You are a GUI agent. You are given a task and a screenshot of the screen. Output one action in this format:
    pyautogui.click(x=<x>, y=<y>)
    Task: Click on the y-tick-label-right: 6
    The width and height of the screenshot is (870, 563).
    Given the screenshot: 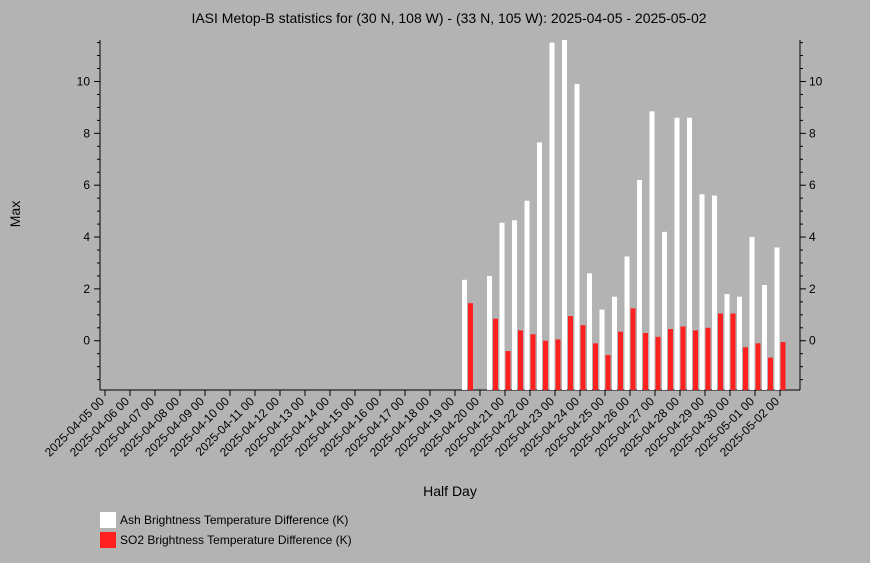 What is the action you would take?
    pyautogui.click(x=812, y=185)
    